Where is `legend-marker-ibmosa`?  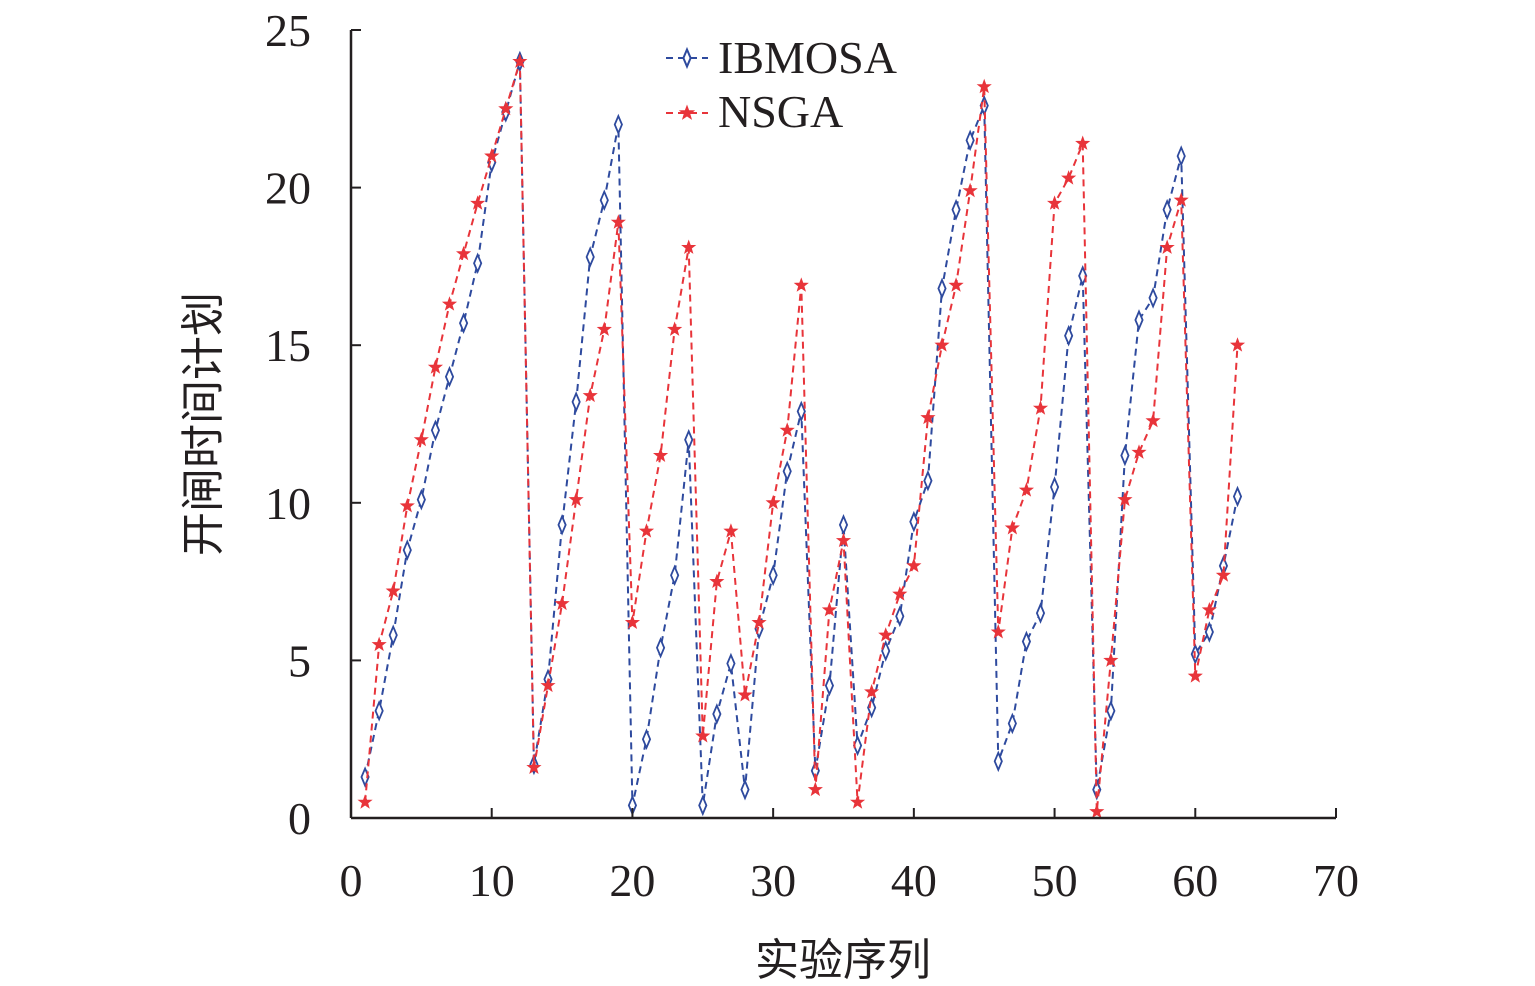 legend-marker-ibmosa is located at coordinates (687, 58).